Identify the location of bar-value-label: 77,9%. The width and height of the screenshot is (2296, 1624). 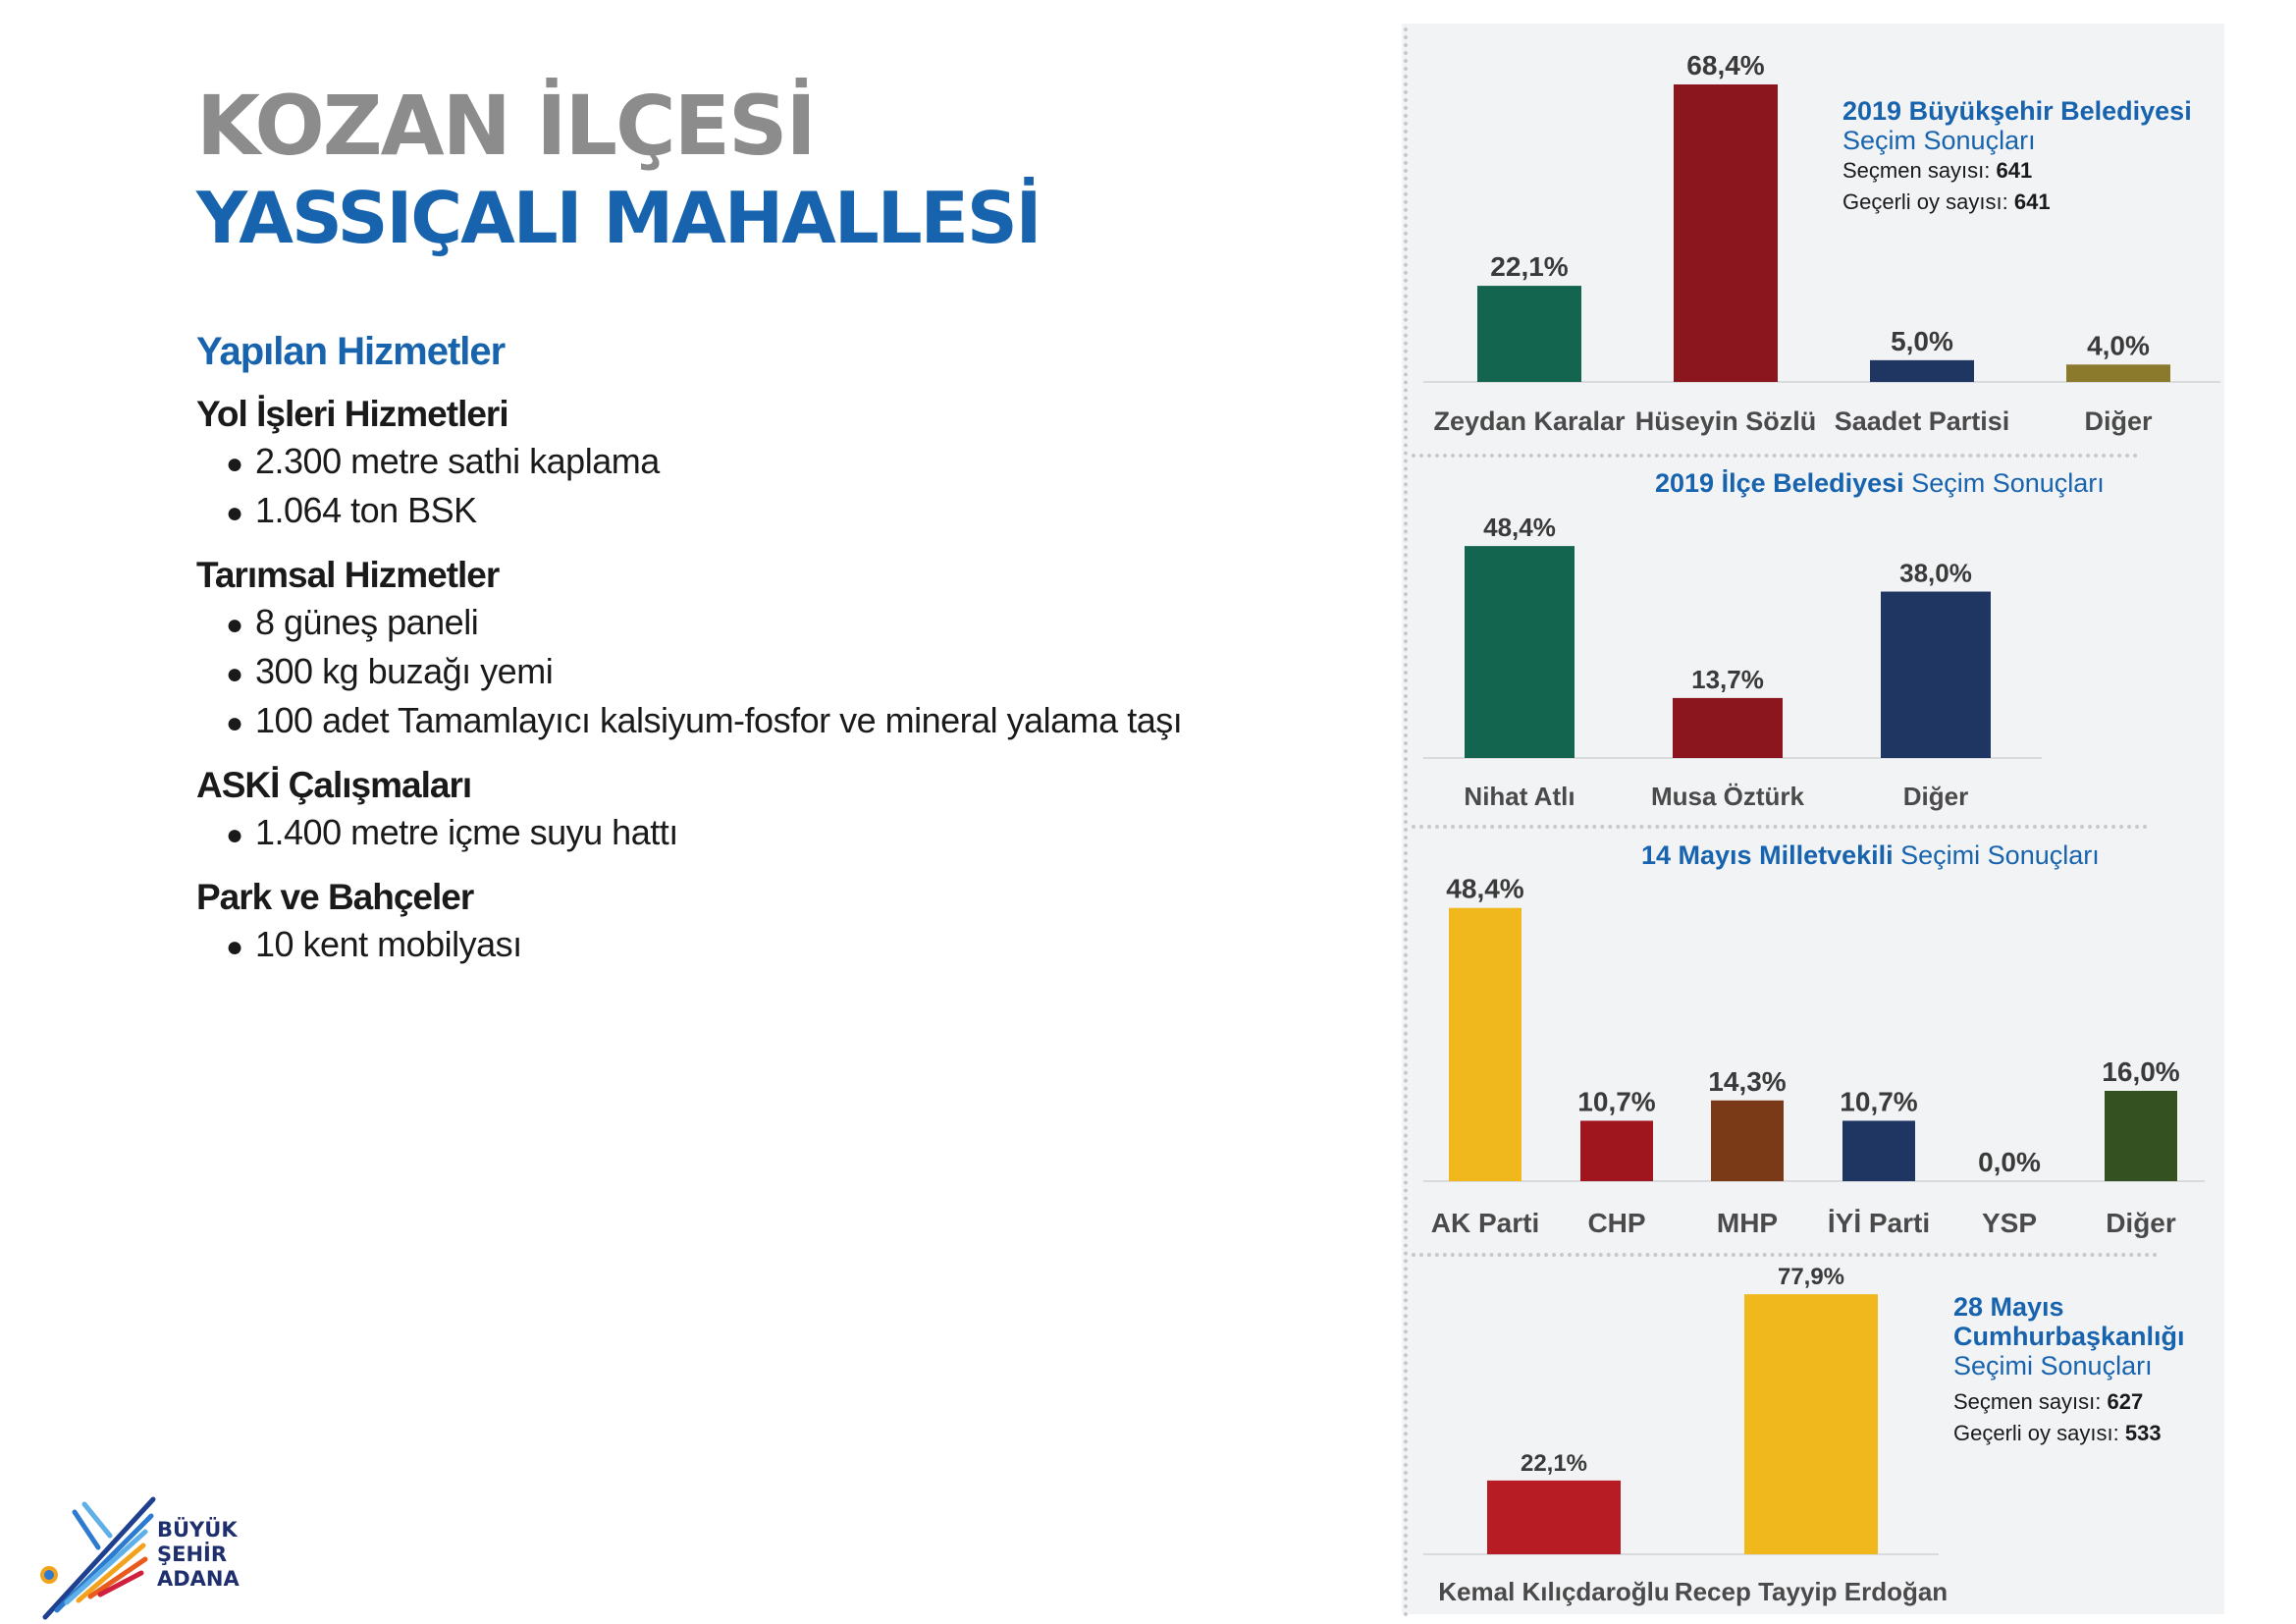
(1811, 1277).